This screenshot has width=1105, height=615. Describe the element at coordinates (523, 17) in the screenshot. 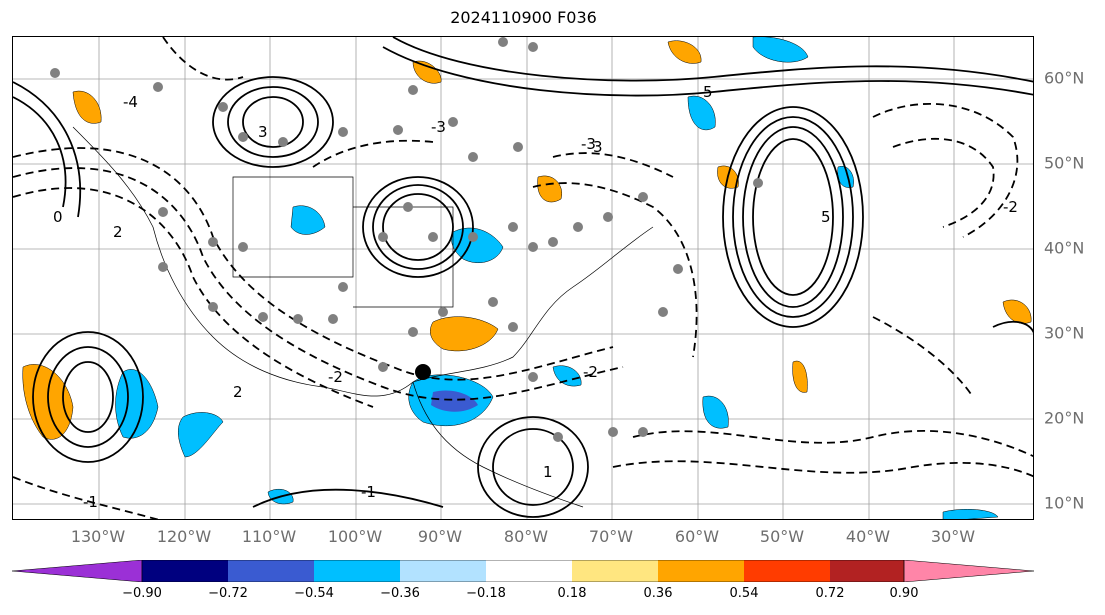

I see `map-title: 2024110900 F036` at that location.